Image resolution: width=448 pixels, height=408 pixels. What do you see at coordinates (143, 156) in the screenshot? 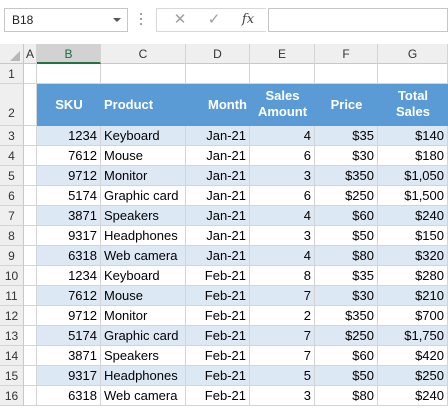
I see `cell-c4: Mouse` at bounding box center [143, 156].